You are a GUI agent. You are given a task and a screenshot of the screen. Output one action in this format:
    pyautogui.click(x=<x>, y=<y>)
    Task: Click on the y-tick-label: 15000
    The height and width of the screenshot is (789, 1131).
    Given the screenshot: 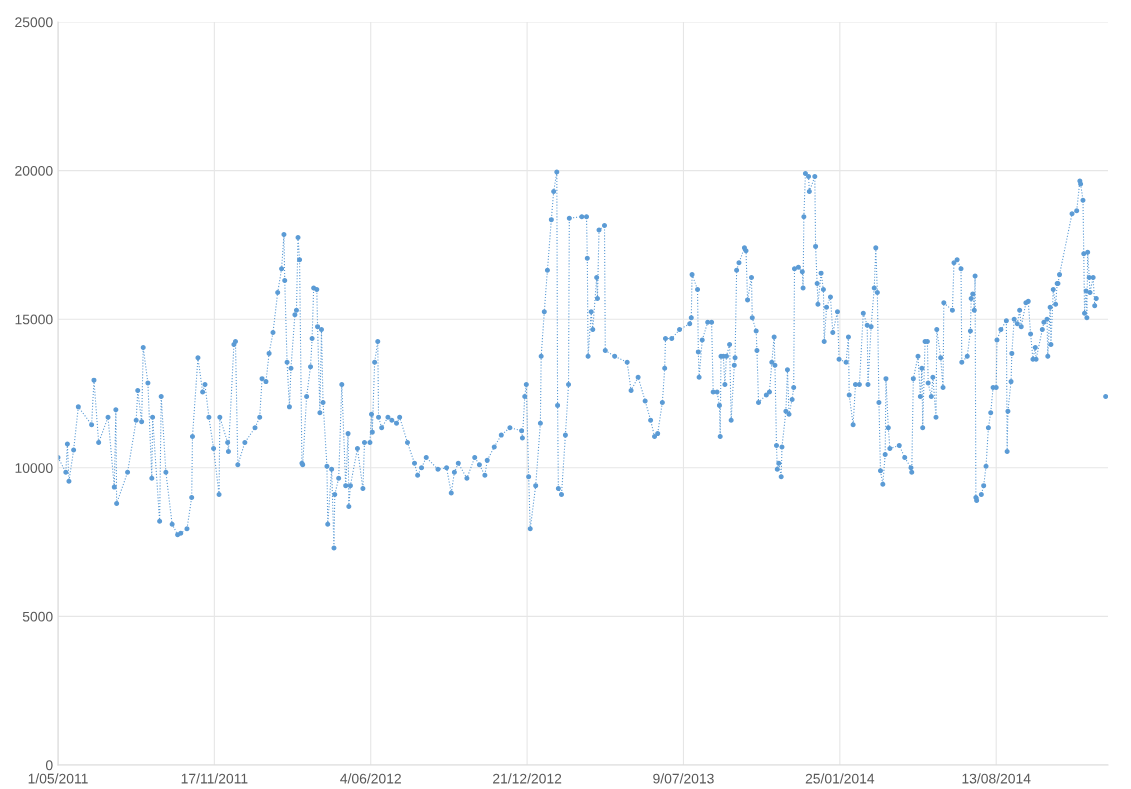 What is the action you would take?
    pyautogui.click(x=34, y=319)
    